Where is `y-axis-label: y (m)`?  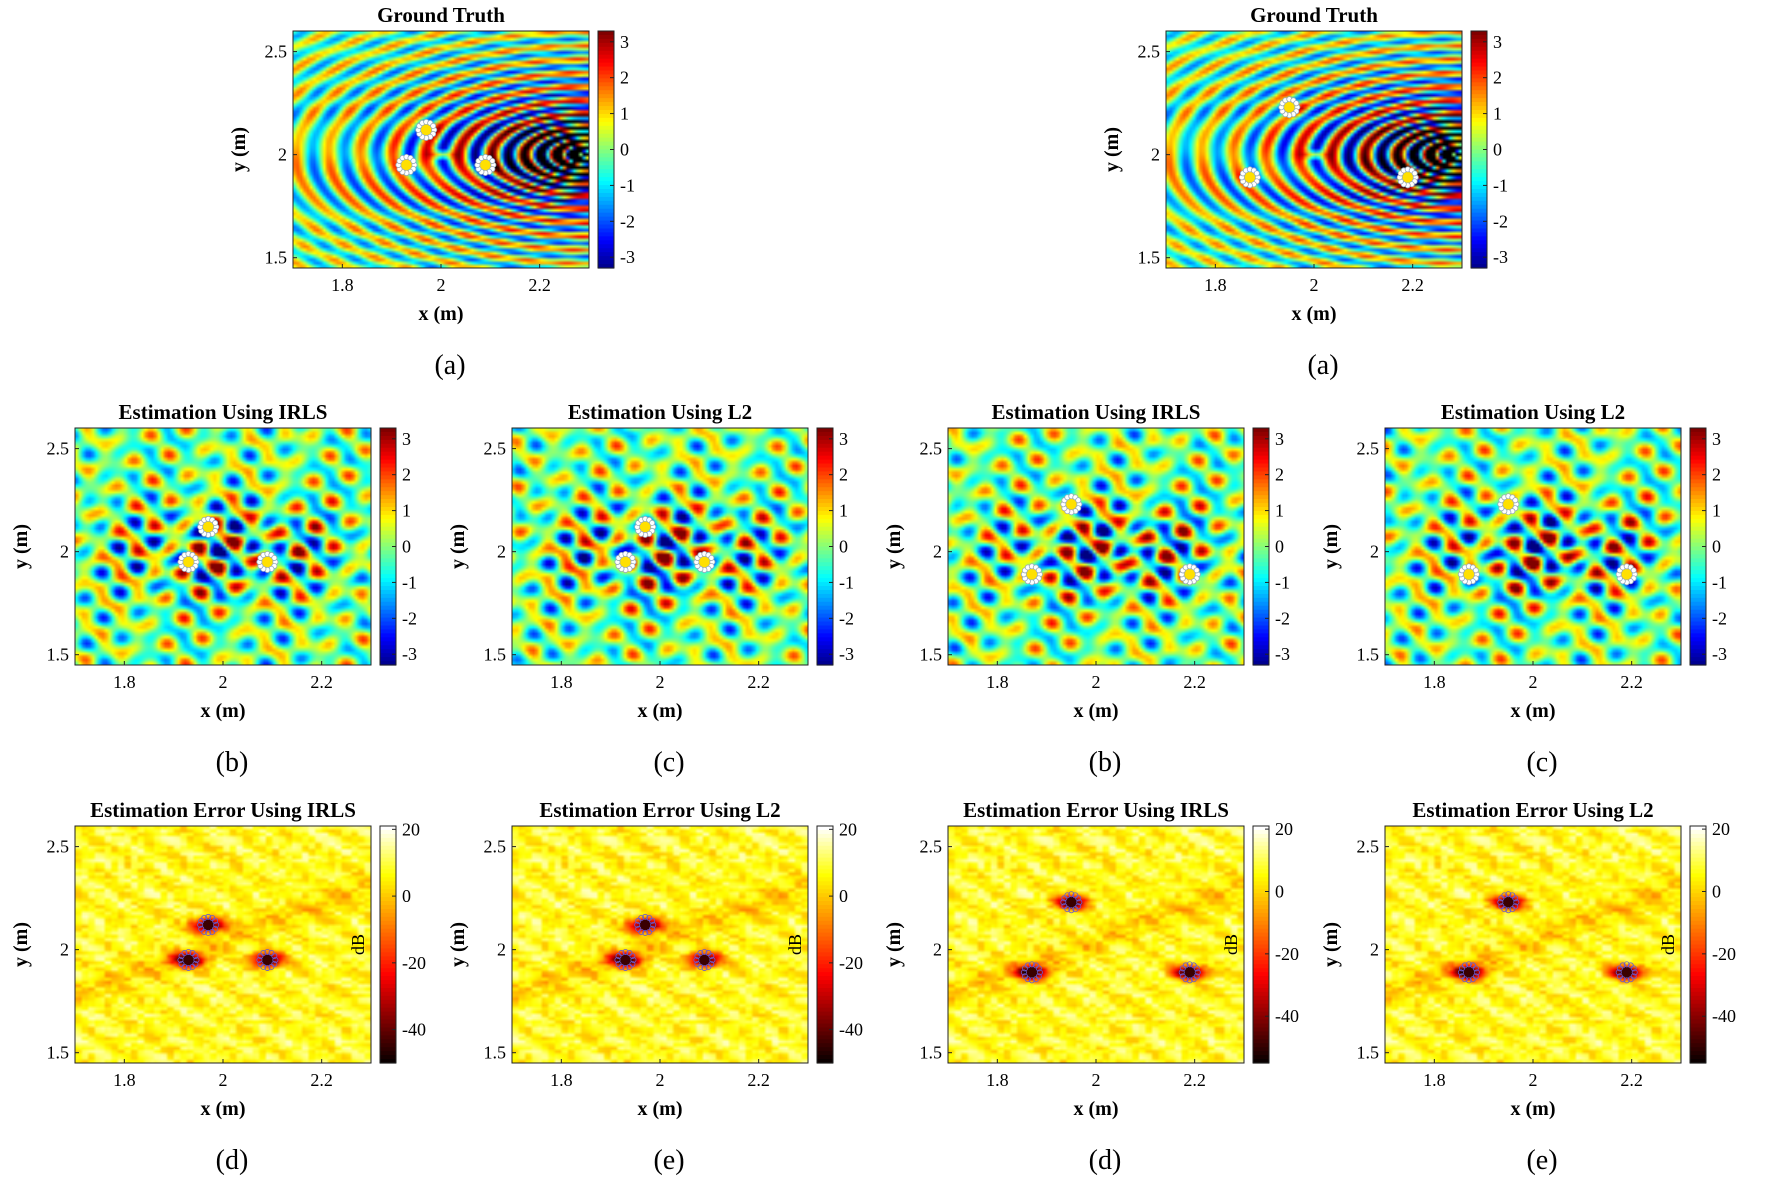 y-axis-label: y (m) is located at coordinates (239, 149).